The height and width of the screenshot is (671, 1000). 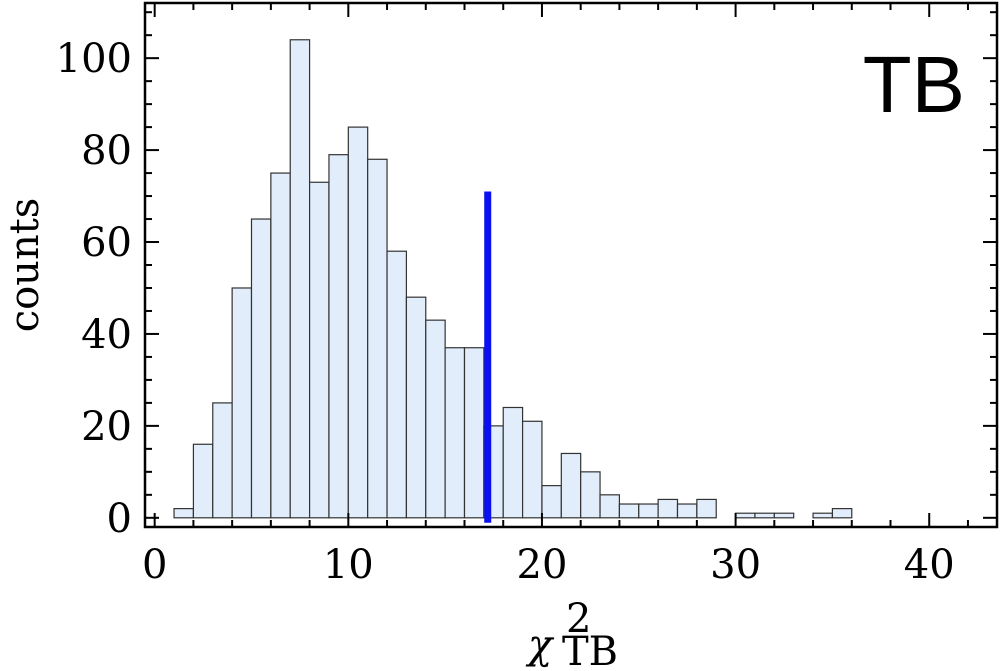 I want to click on y-tick-label: 40, so click(x=106, y=335).